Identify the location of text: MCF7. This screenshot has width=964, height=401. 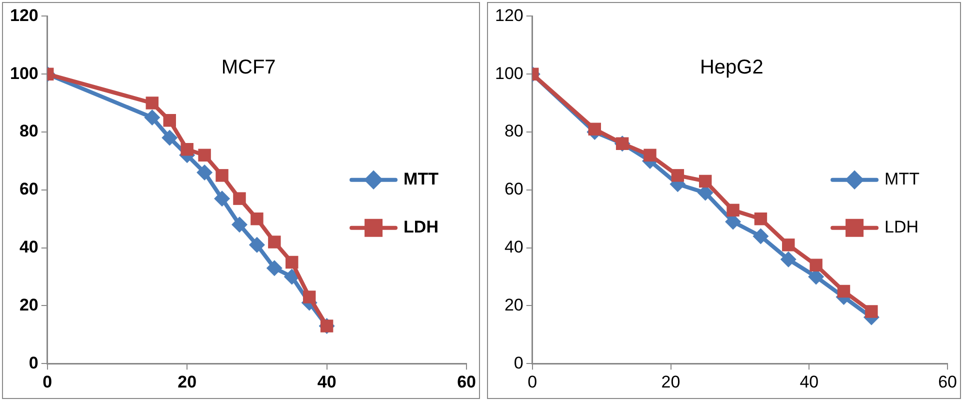
(248, 67).